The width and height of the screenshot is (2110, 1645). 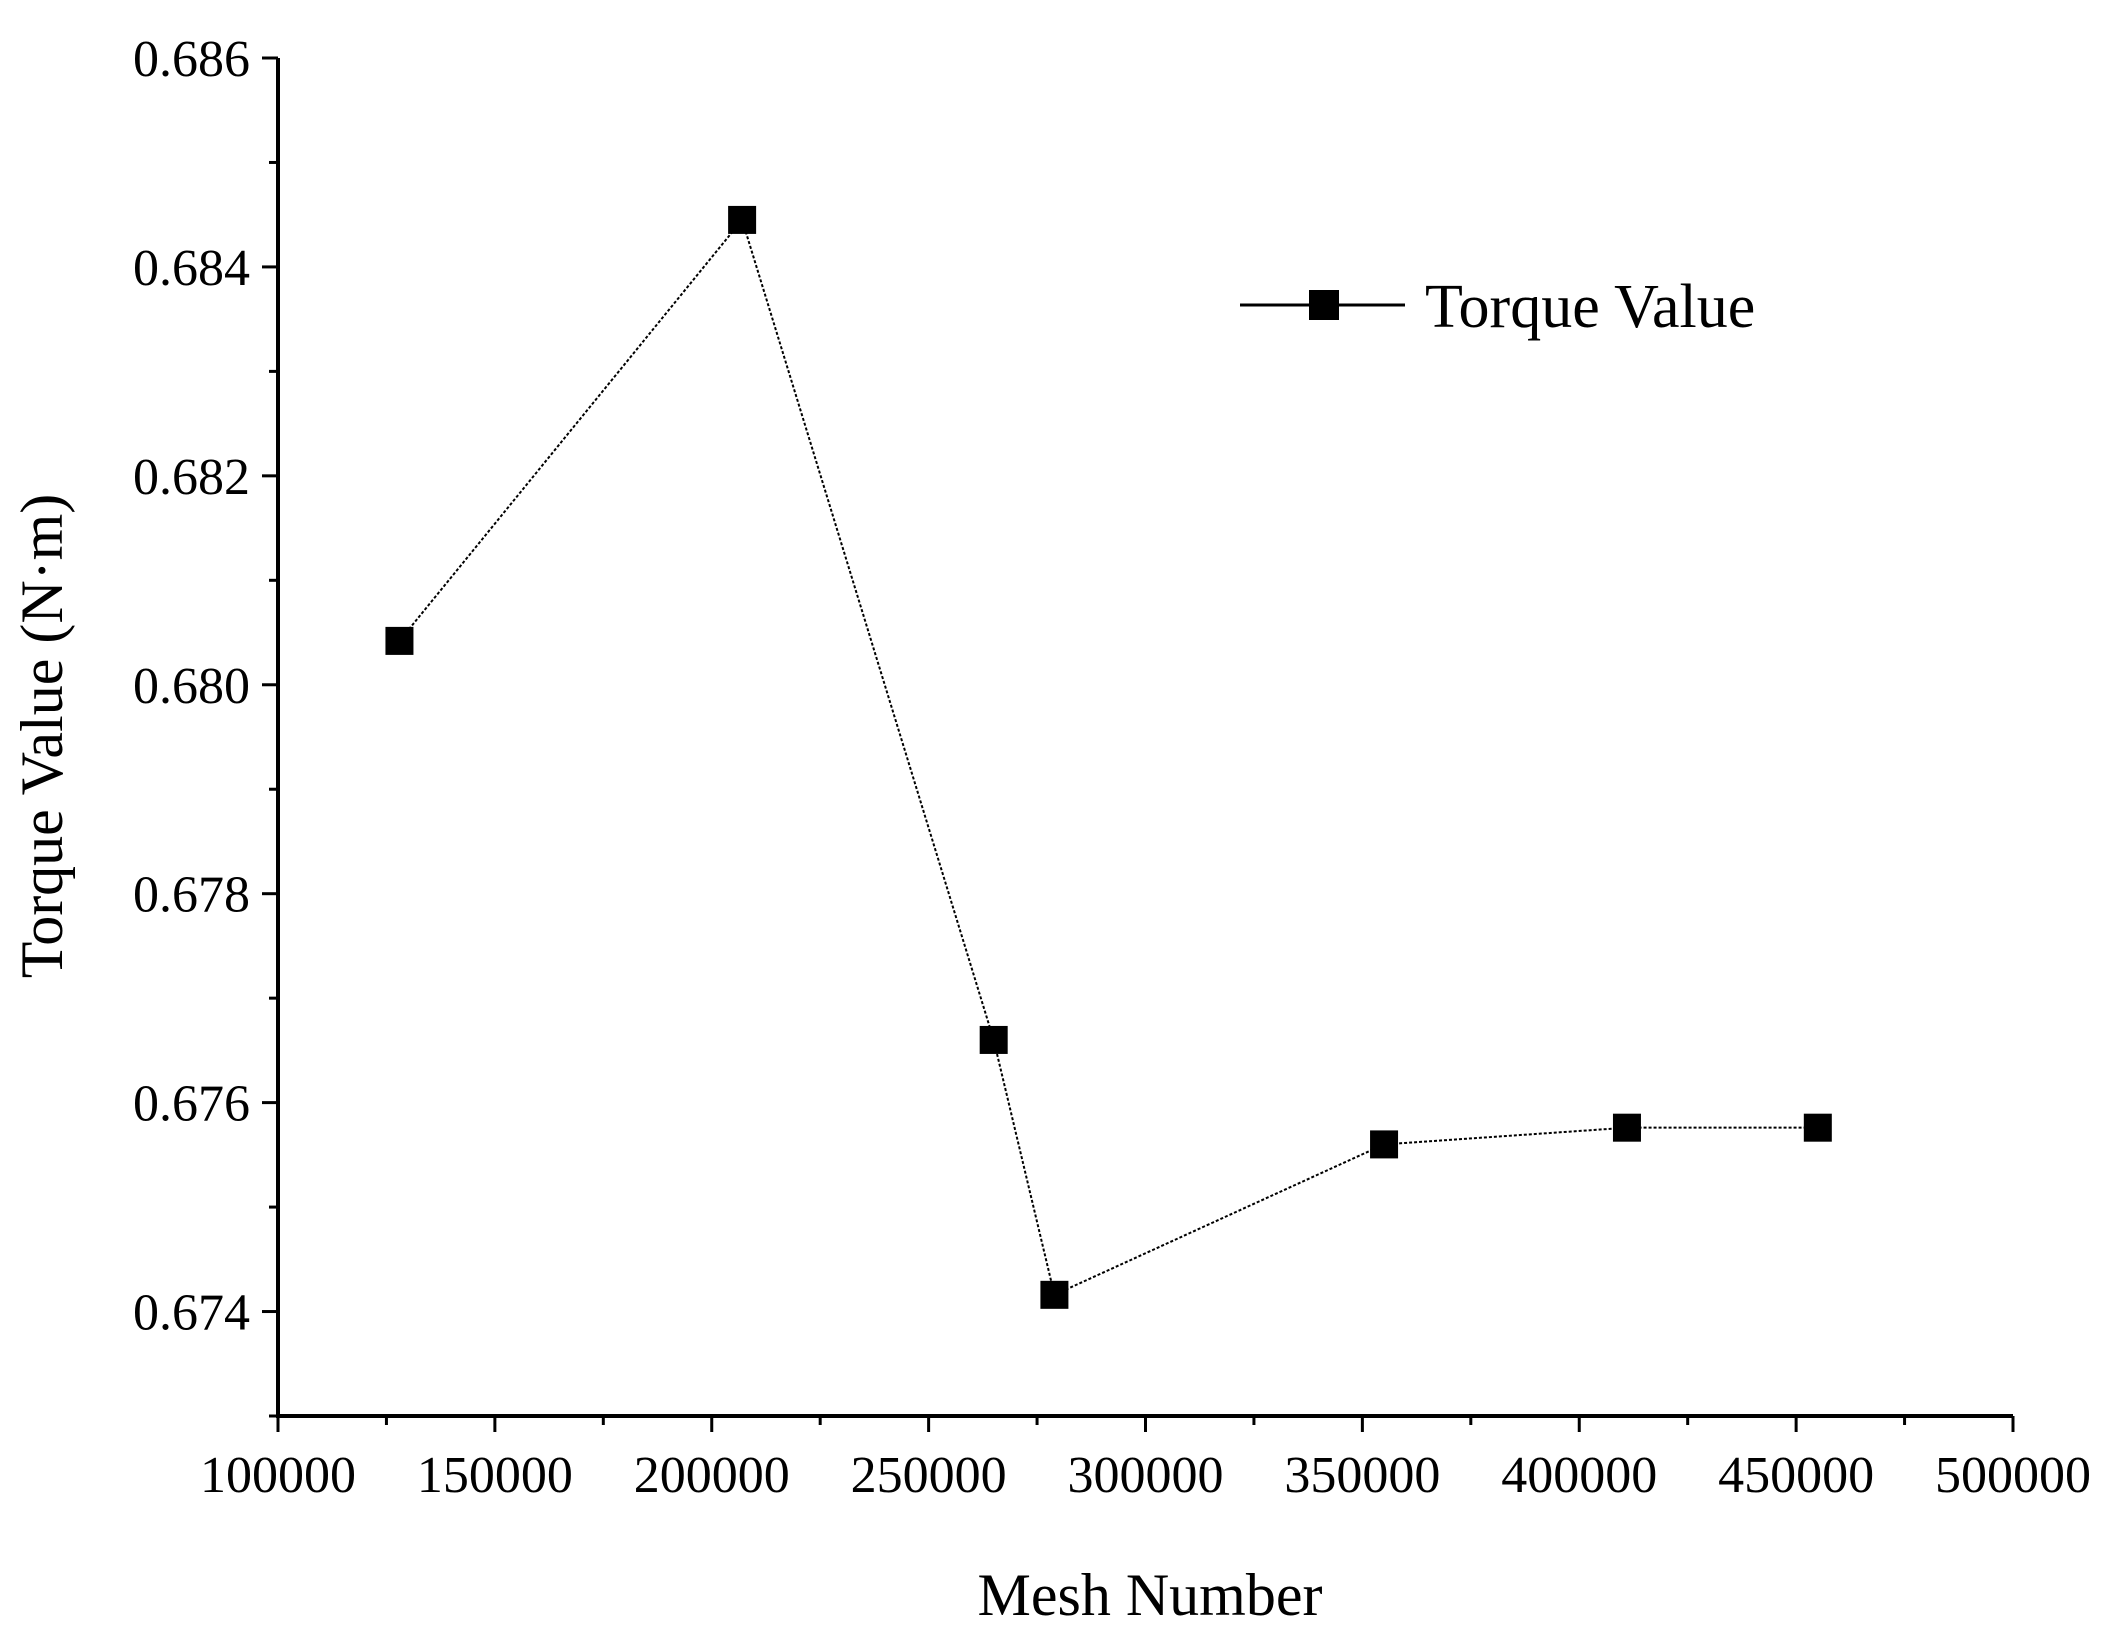 I want to click on x-tick-label: 200000, so click(x=712, y=1475).